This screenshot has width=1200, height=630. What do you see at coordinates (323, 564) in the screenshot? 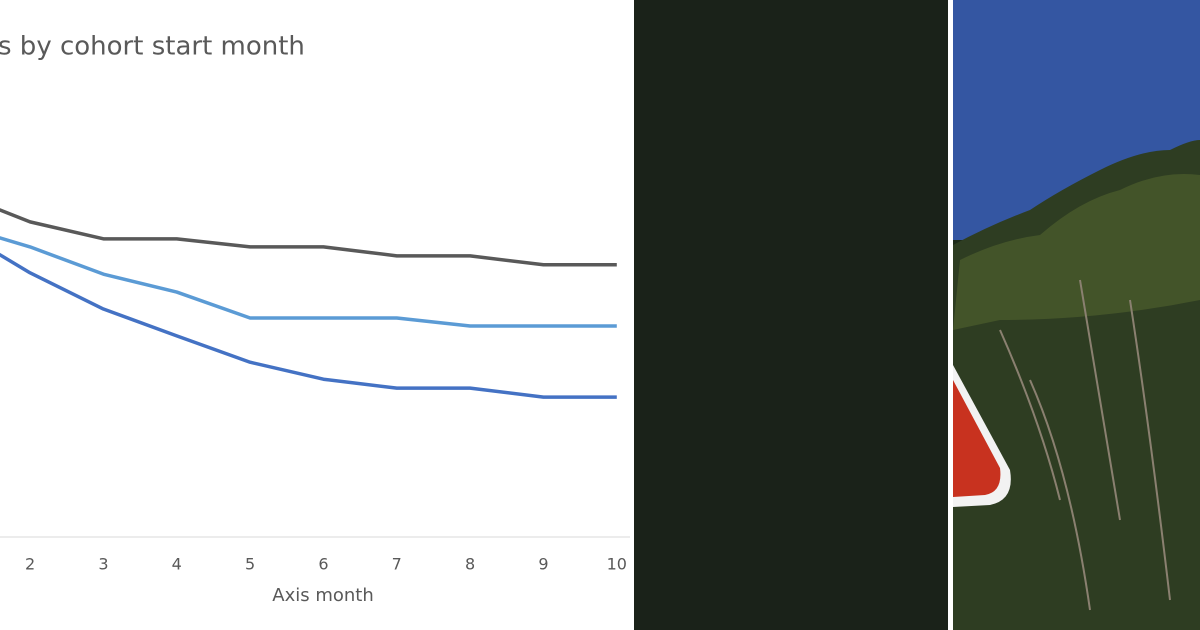
I see `x-tick-label: 6` at bounding box center [323, 564].